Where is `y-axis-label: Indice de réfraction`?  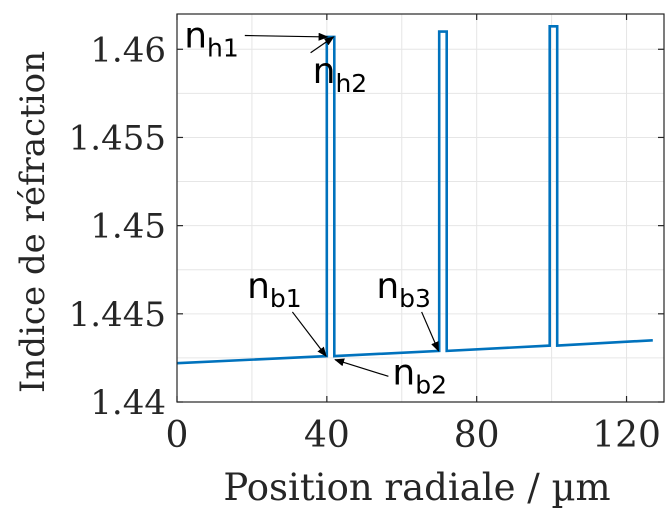
y-axis-label: Indice de réfraction is located at coordinates (33, 222).